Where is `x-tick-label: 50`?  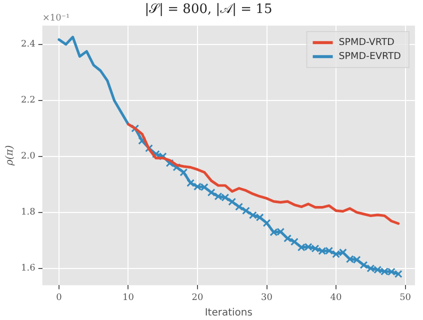 x-tick-label: 50 is located at coordinates (406, 297).